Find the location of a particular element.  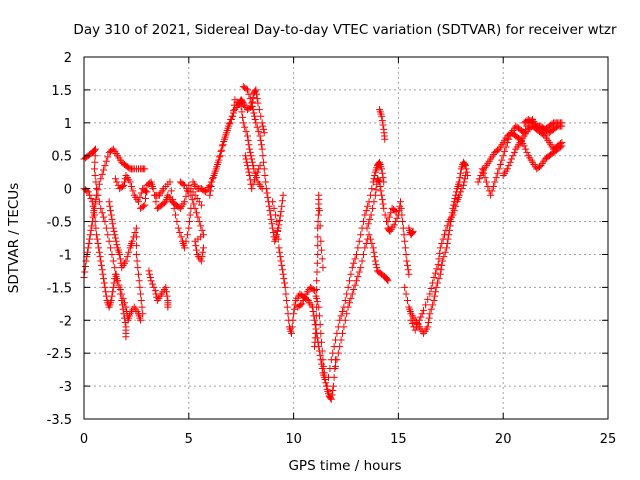

series-track-s is located at coordinates (388, 226).